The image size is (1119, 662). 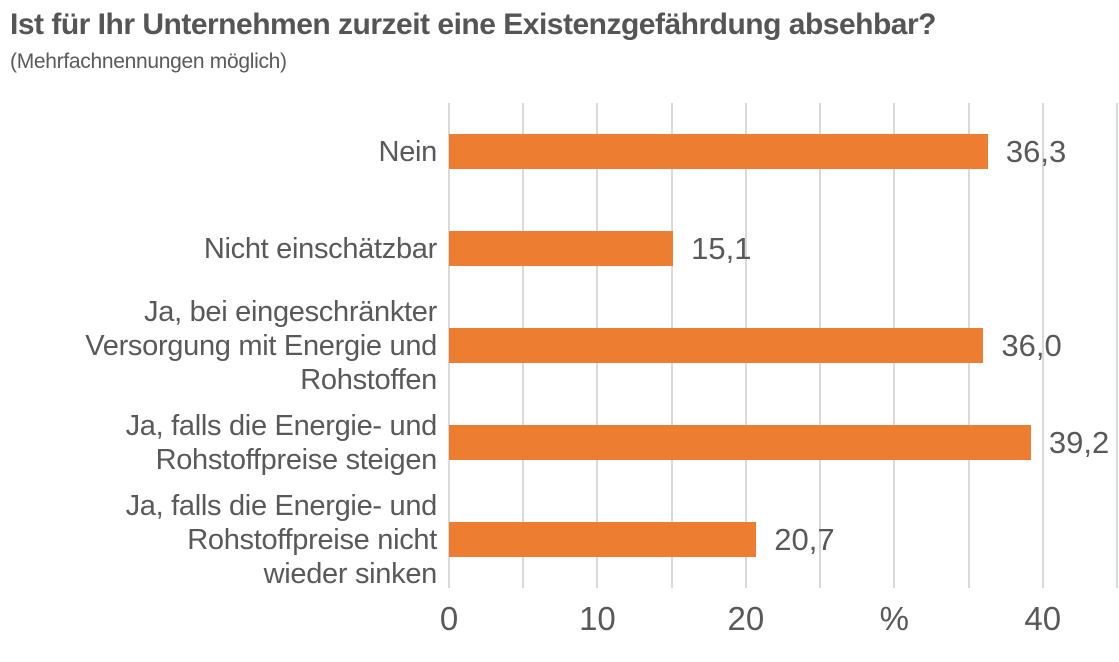 I want to click on bar-value-label: 36,0, so click(x=1031, y=345).